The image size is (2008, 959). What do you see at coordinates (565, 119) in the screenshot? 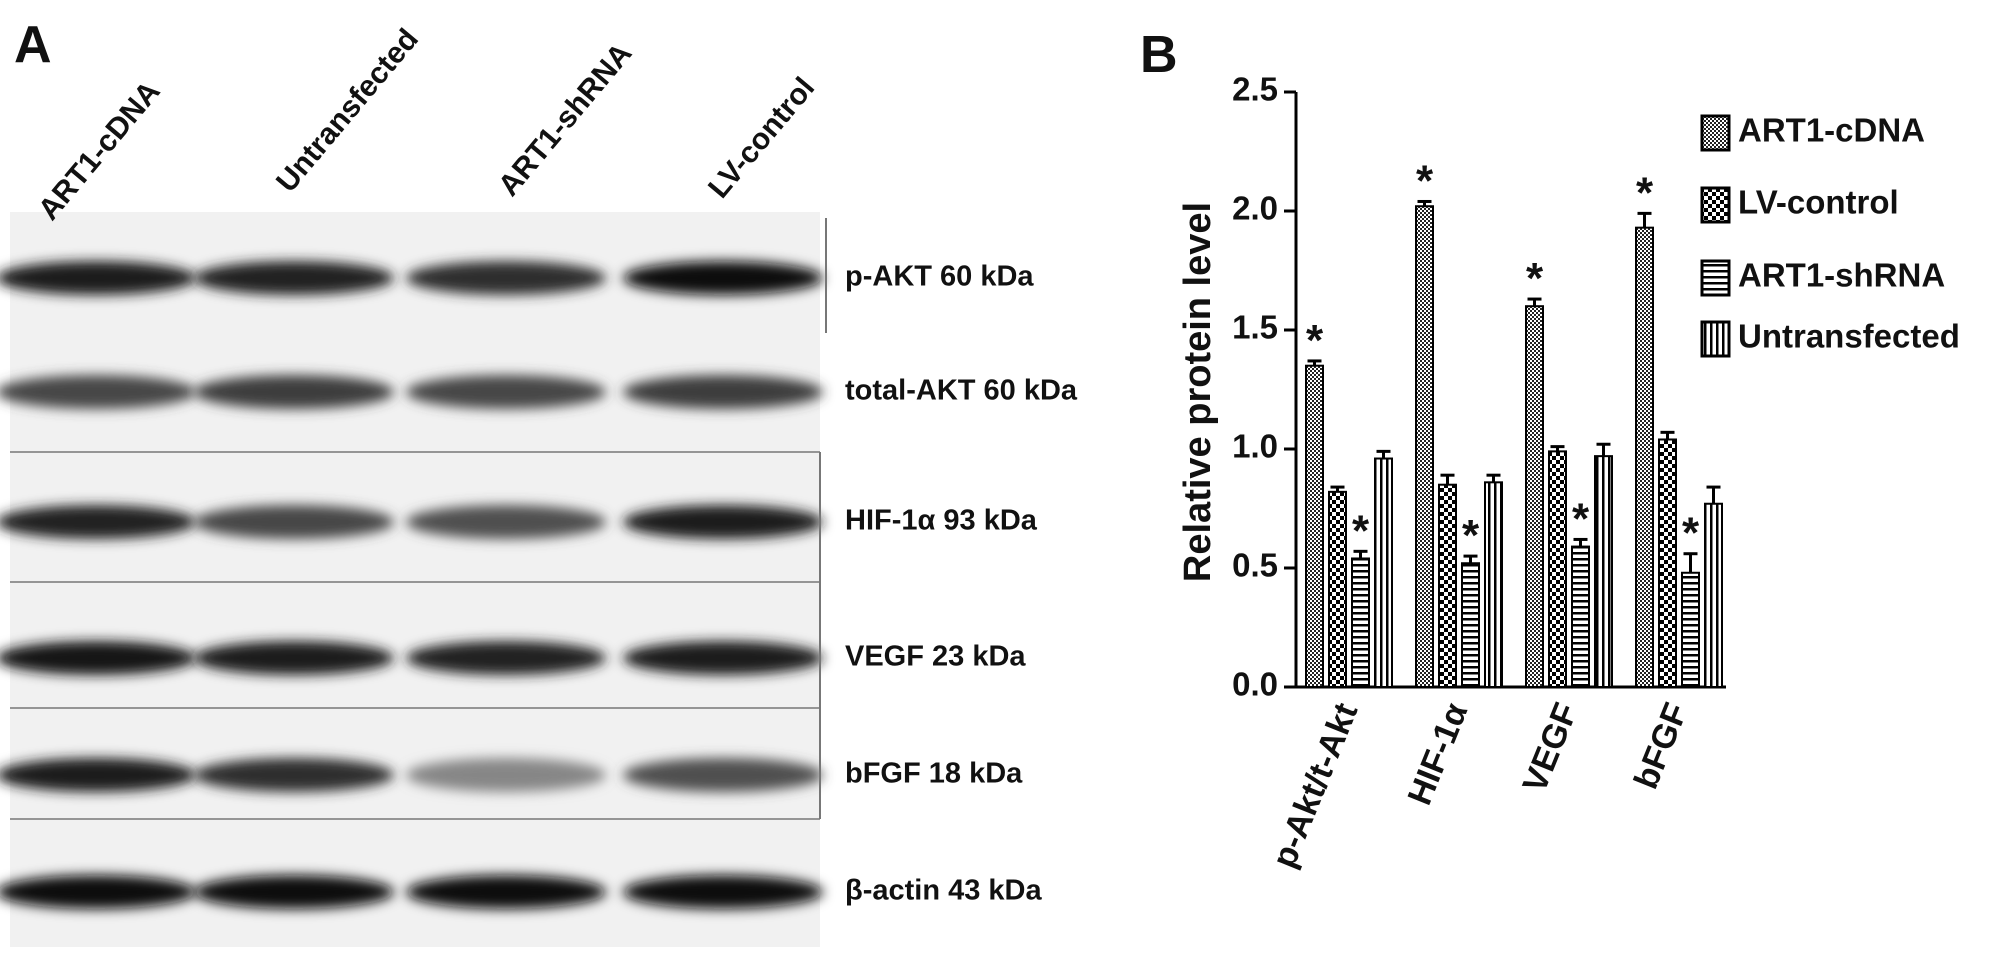
I see `lane-label: ART1-shRNA` at bounding box center [565, 119].